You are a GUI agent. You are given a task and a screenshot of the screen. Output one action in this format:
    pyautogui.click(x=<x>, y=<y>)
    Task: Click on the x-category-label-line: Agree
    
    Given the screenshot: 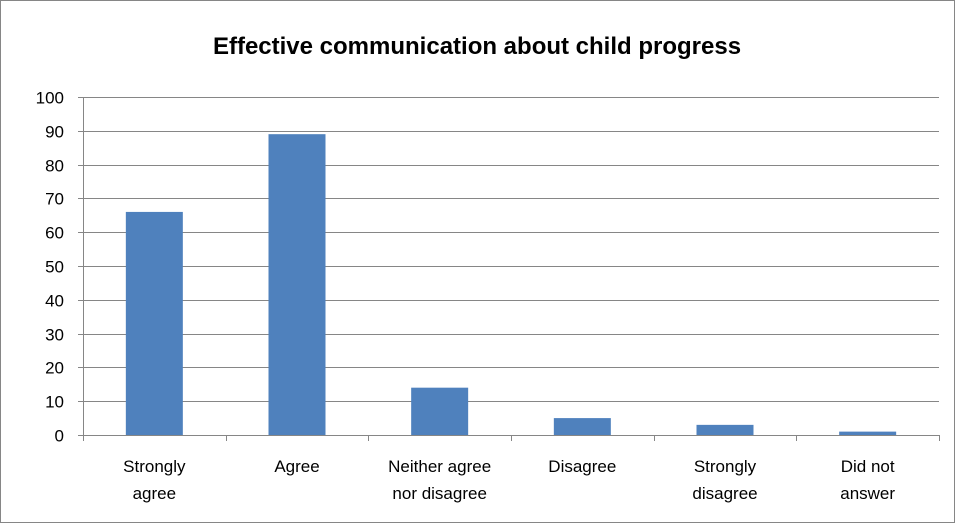 What is the action you would take?
    pyautogui.click(x=296, y=466)
    